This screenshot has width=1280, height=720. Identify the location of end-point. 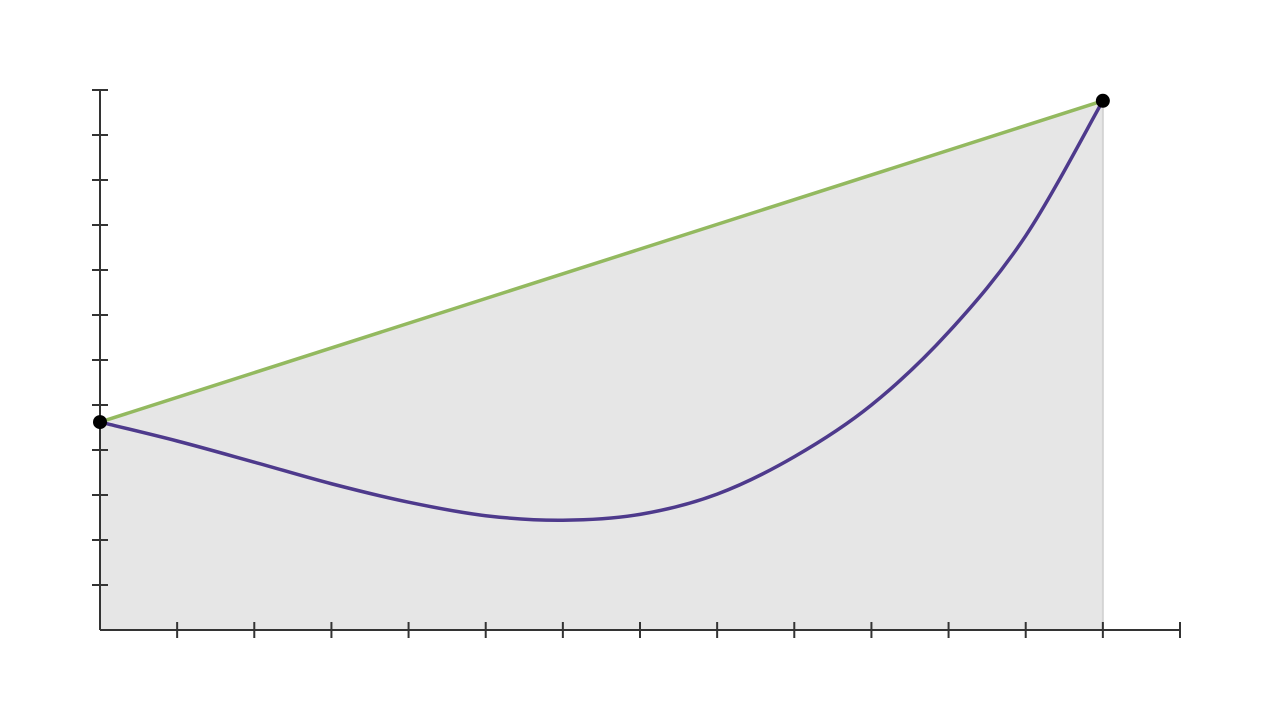
(1102, 100).